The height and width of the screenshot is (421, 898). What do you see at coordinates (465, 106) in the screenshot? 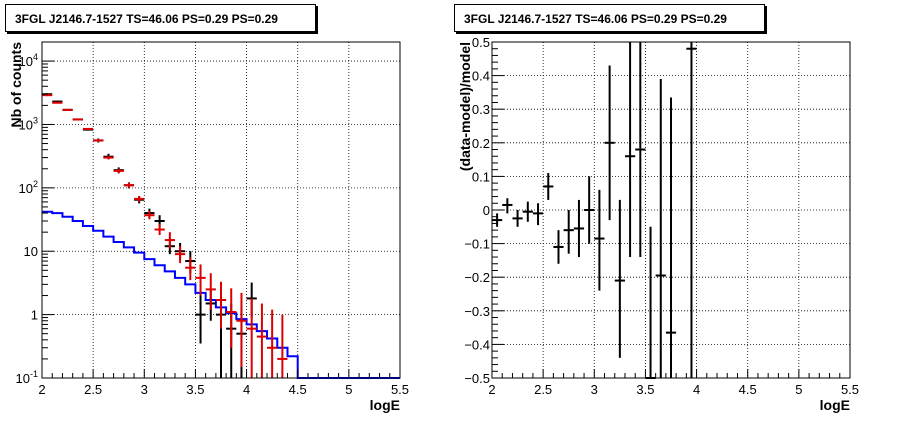
I see `y-axis-title: (data-model)/model` at bounding box center [465, 106].